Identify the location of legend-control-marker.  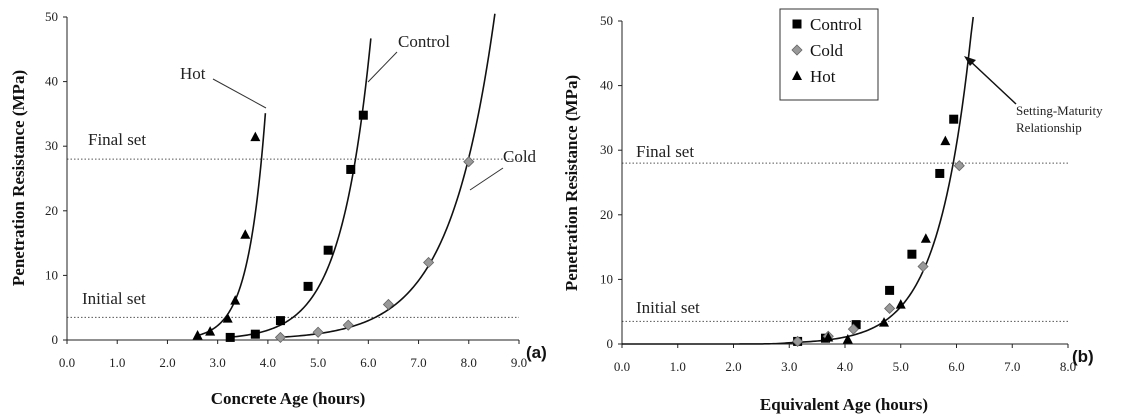
(797, 24).